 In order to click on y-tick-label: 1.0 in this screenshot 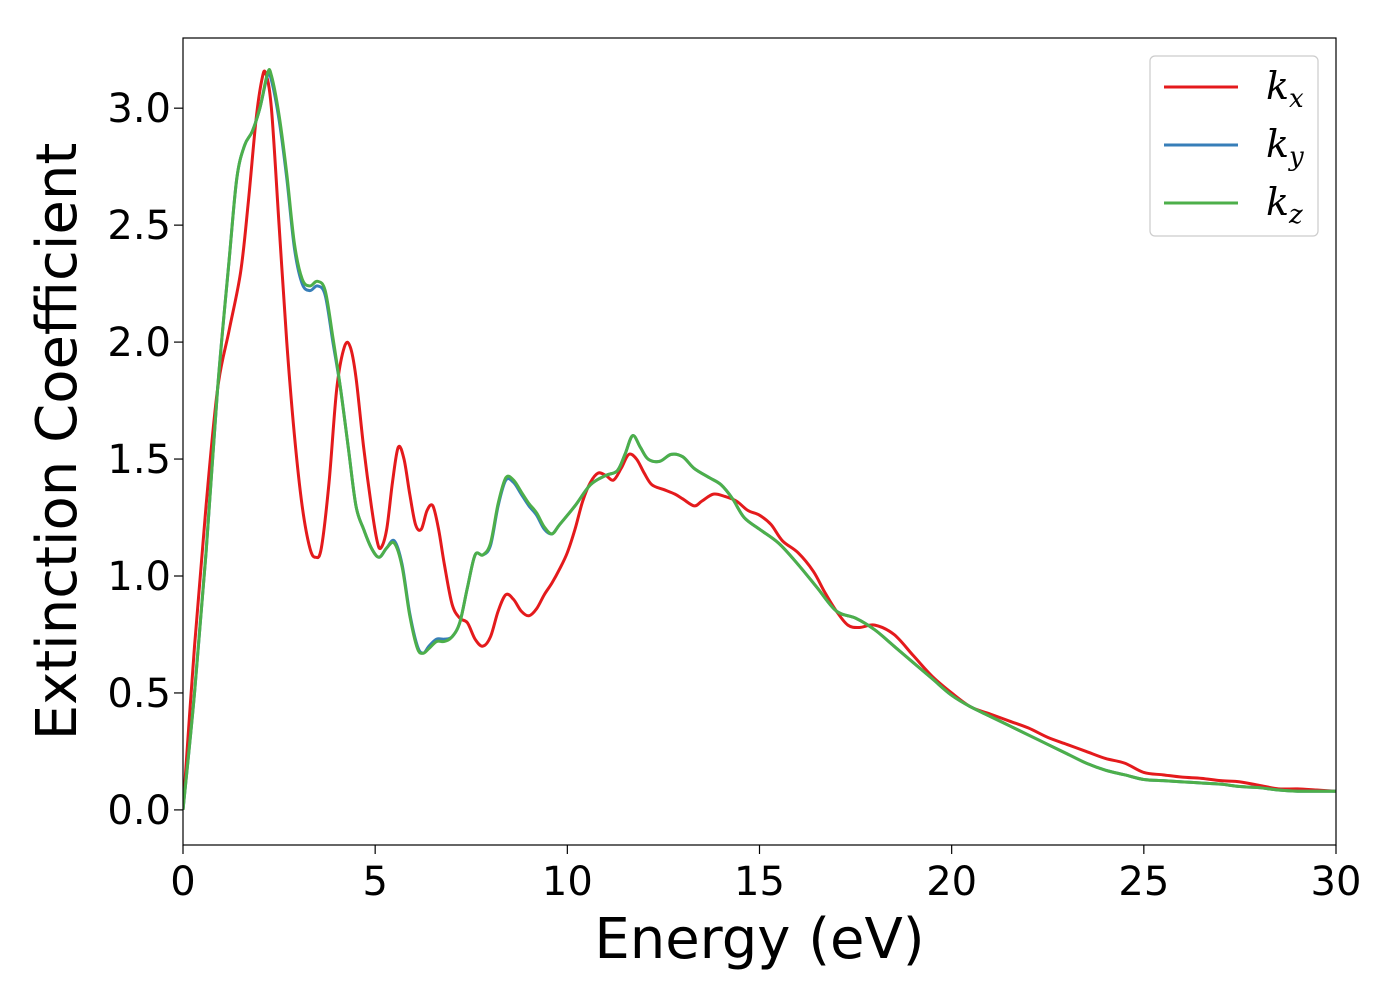, I will do `click(139, 577)`.